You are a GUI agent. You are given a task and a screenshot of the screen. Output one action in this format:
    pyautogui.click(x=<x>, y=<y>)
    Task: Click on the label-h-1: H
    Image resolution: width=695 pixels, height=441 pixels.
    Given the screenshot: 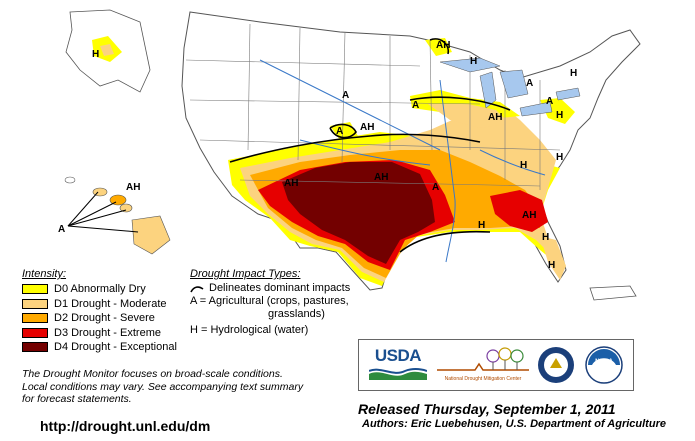 What is the action you would take?
    pyautogui.click(x=473, y=61)
    